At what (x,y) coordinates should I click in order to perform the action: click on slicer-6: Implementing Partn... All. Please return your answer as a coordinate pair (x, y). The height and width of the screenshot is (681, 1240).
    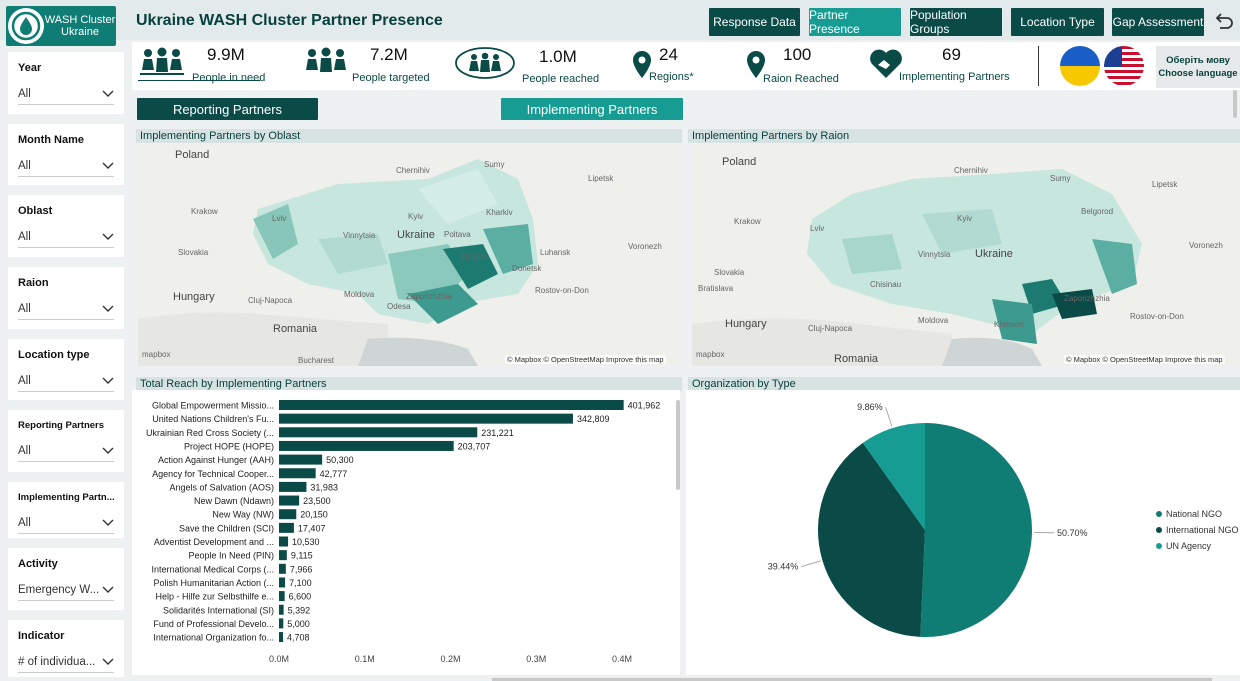
    Looking at the image, I should click on (71, 513).